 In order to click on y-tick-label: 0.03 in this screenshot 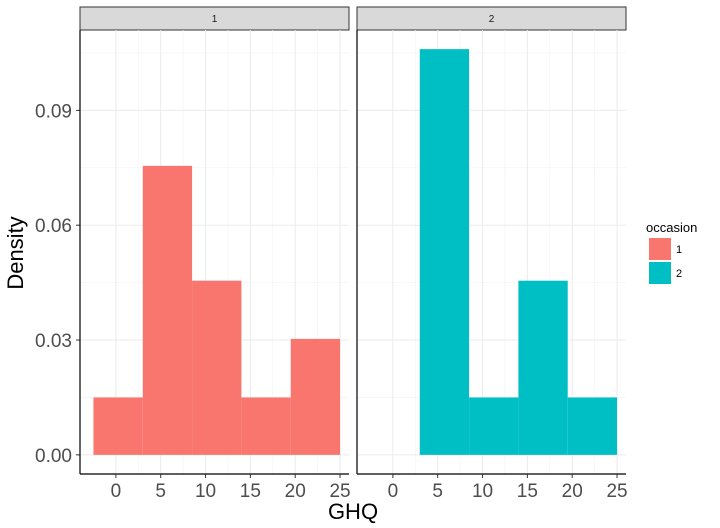, I will do `click(53, 341)`.